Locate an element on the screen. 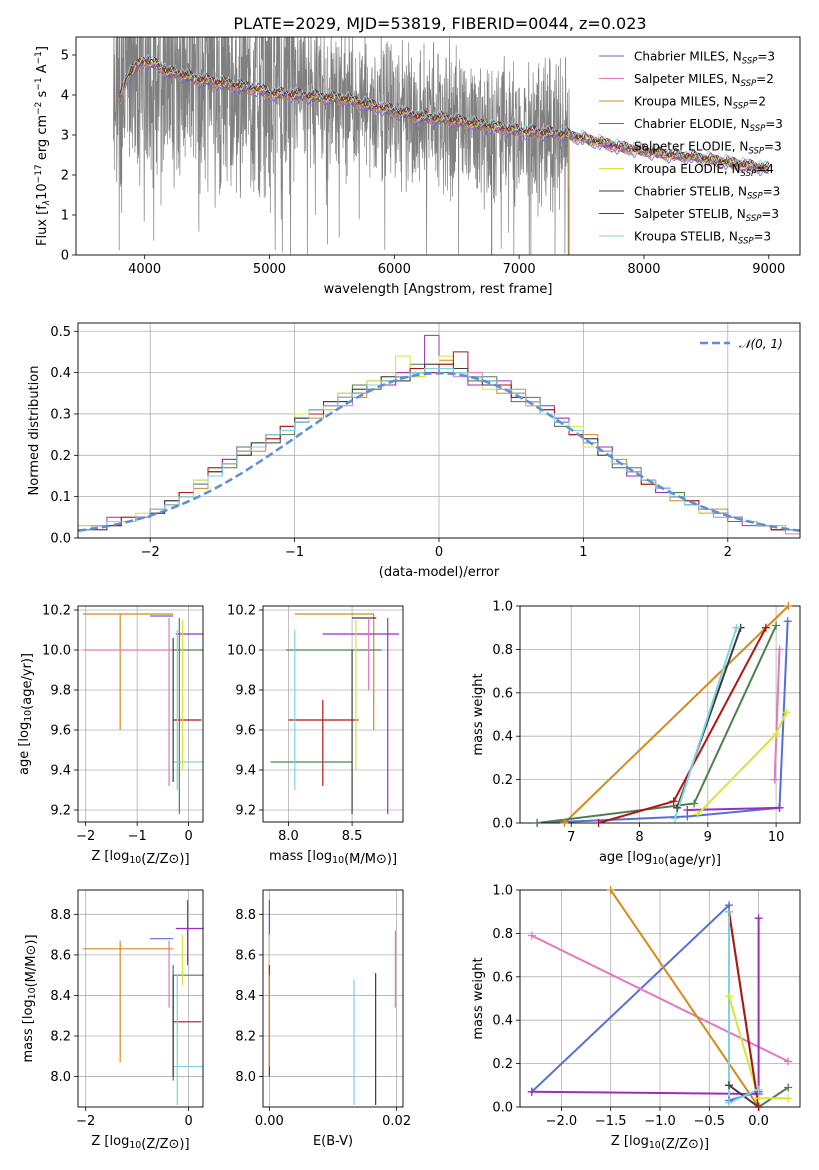 The width and height of the screenshot is (819, 1170). y-axis-label: Normed distribution is located at coordinates (34, 431).